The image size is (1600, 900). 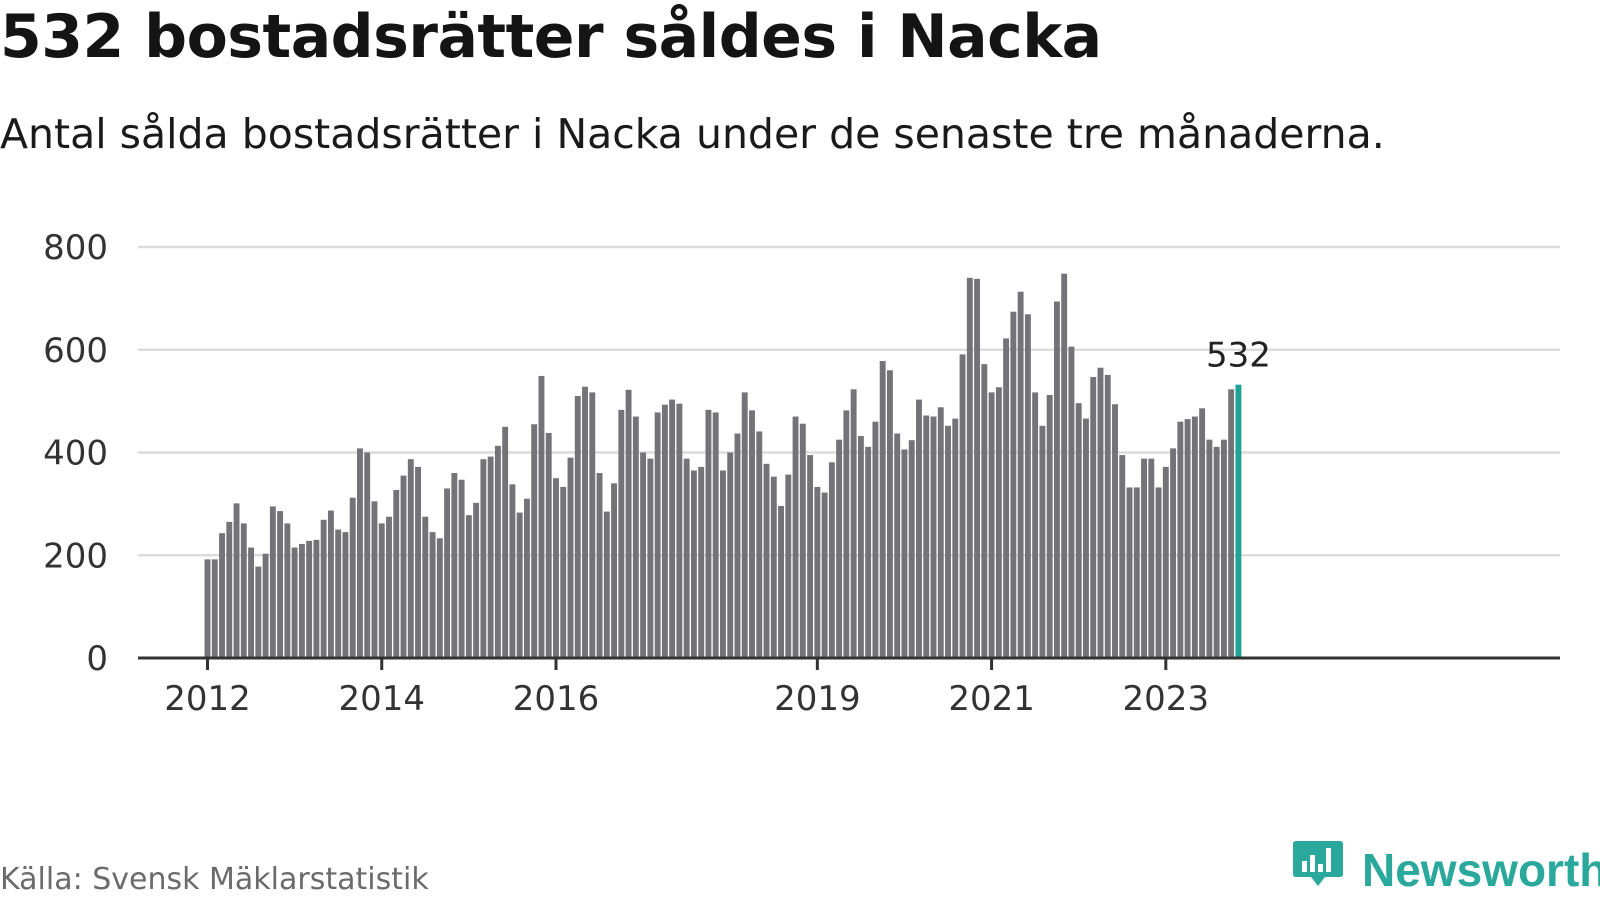 I want to click on highlight-value-label: 532, so click(x=1238, y=356).